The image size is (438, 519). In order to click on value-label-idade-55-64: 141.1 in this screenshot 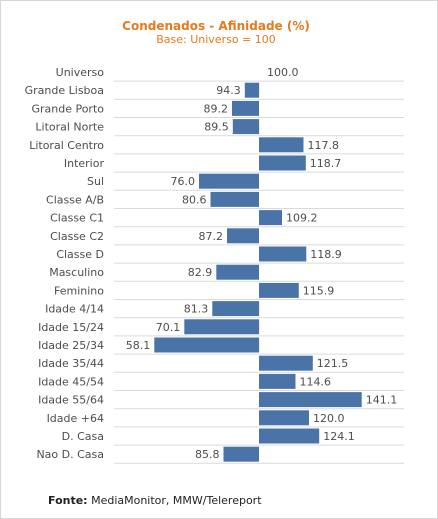, I will do `click(382, 400)`.